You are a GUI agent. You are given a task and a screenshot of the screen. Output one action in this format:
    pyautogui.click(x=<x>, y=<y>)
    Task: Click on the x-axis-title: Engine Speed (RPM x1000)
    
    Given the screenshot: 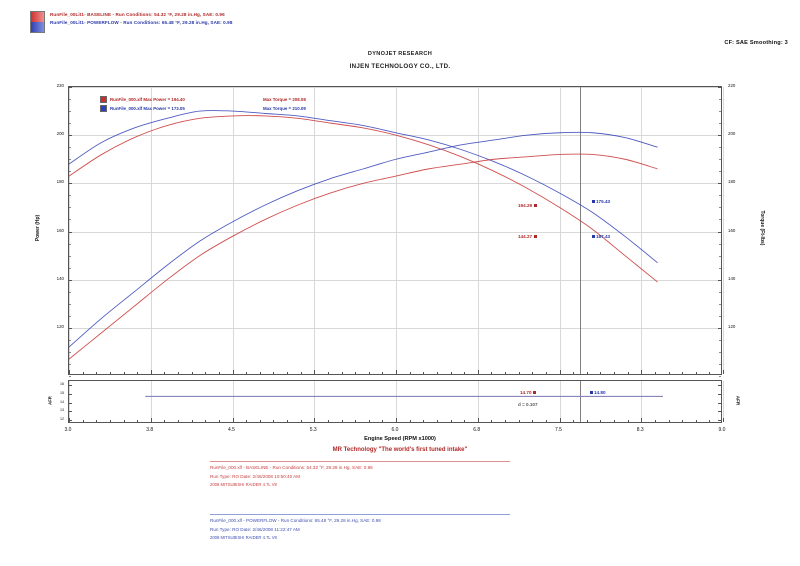 What is the action you would take?
    pyautogui.click(x=400, y=439)
    